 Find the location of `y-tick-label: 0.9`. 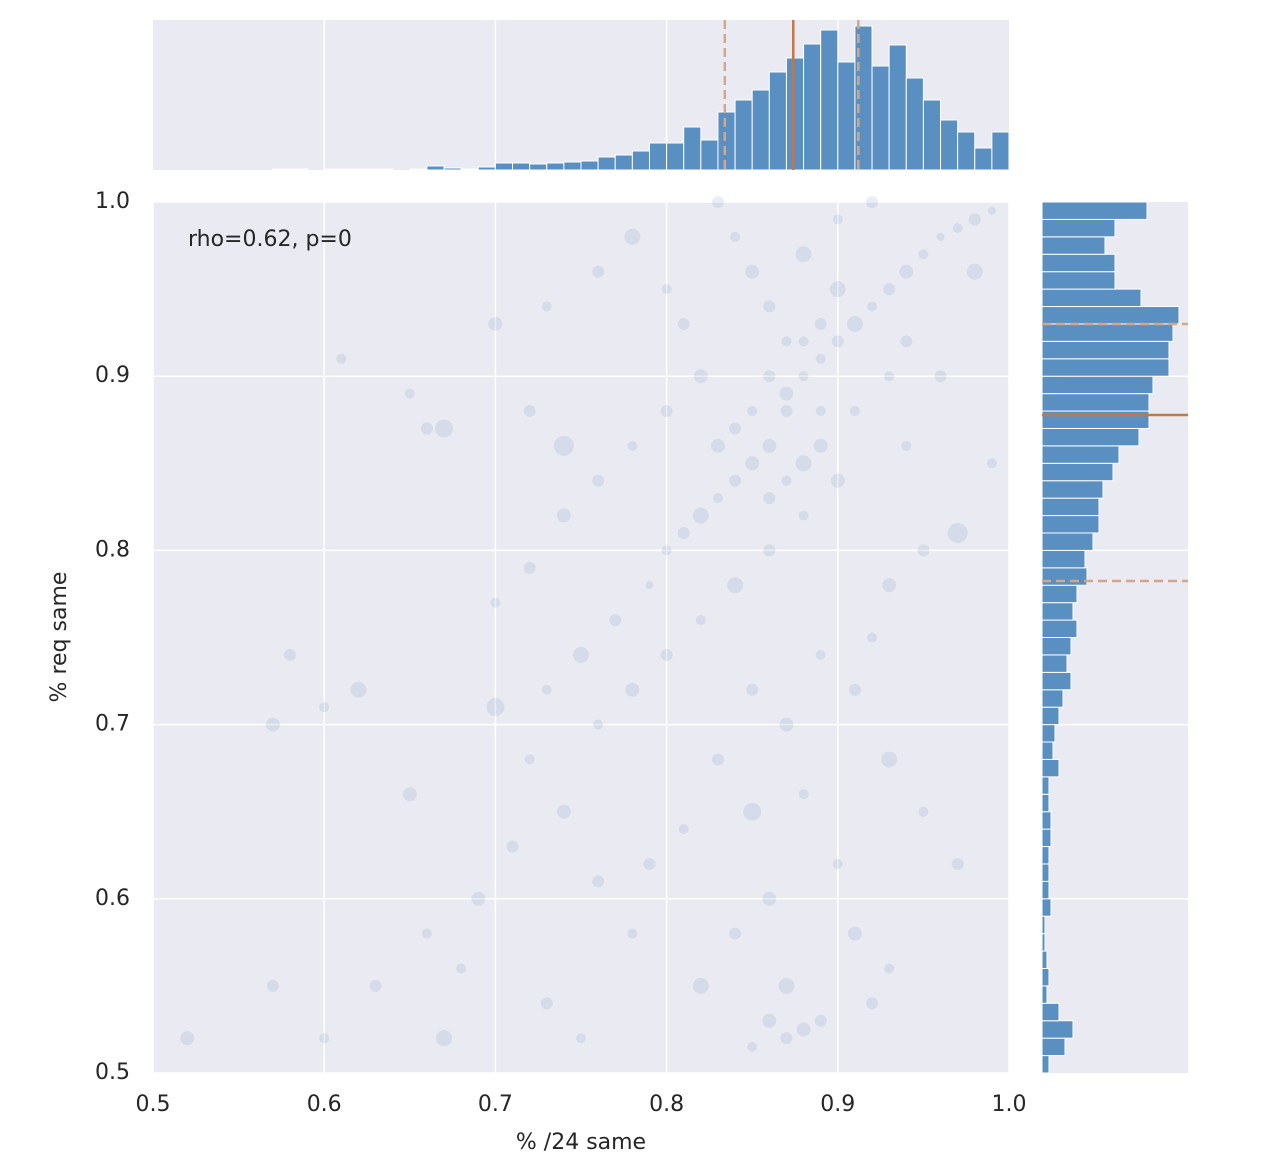

y-tick-label: 0.9 is located at coordinates (112, 375).